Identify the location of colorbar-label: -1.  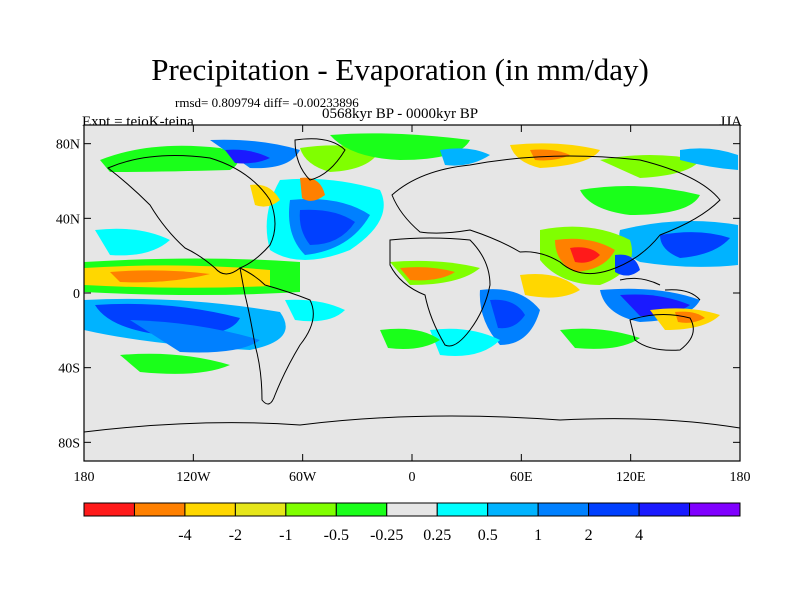
(285, 535).